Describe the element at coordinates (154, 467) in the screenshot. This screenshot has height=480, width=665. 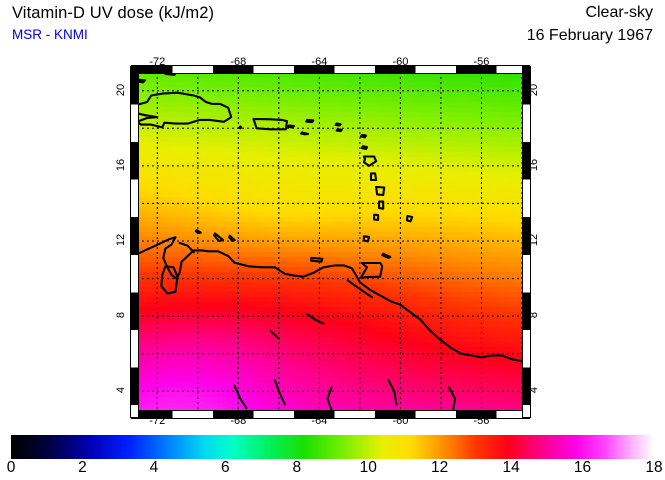
I see `colorbar-tick-2: 4` at that location.